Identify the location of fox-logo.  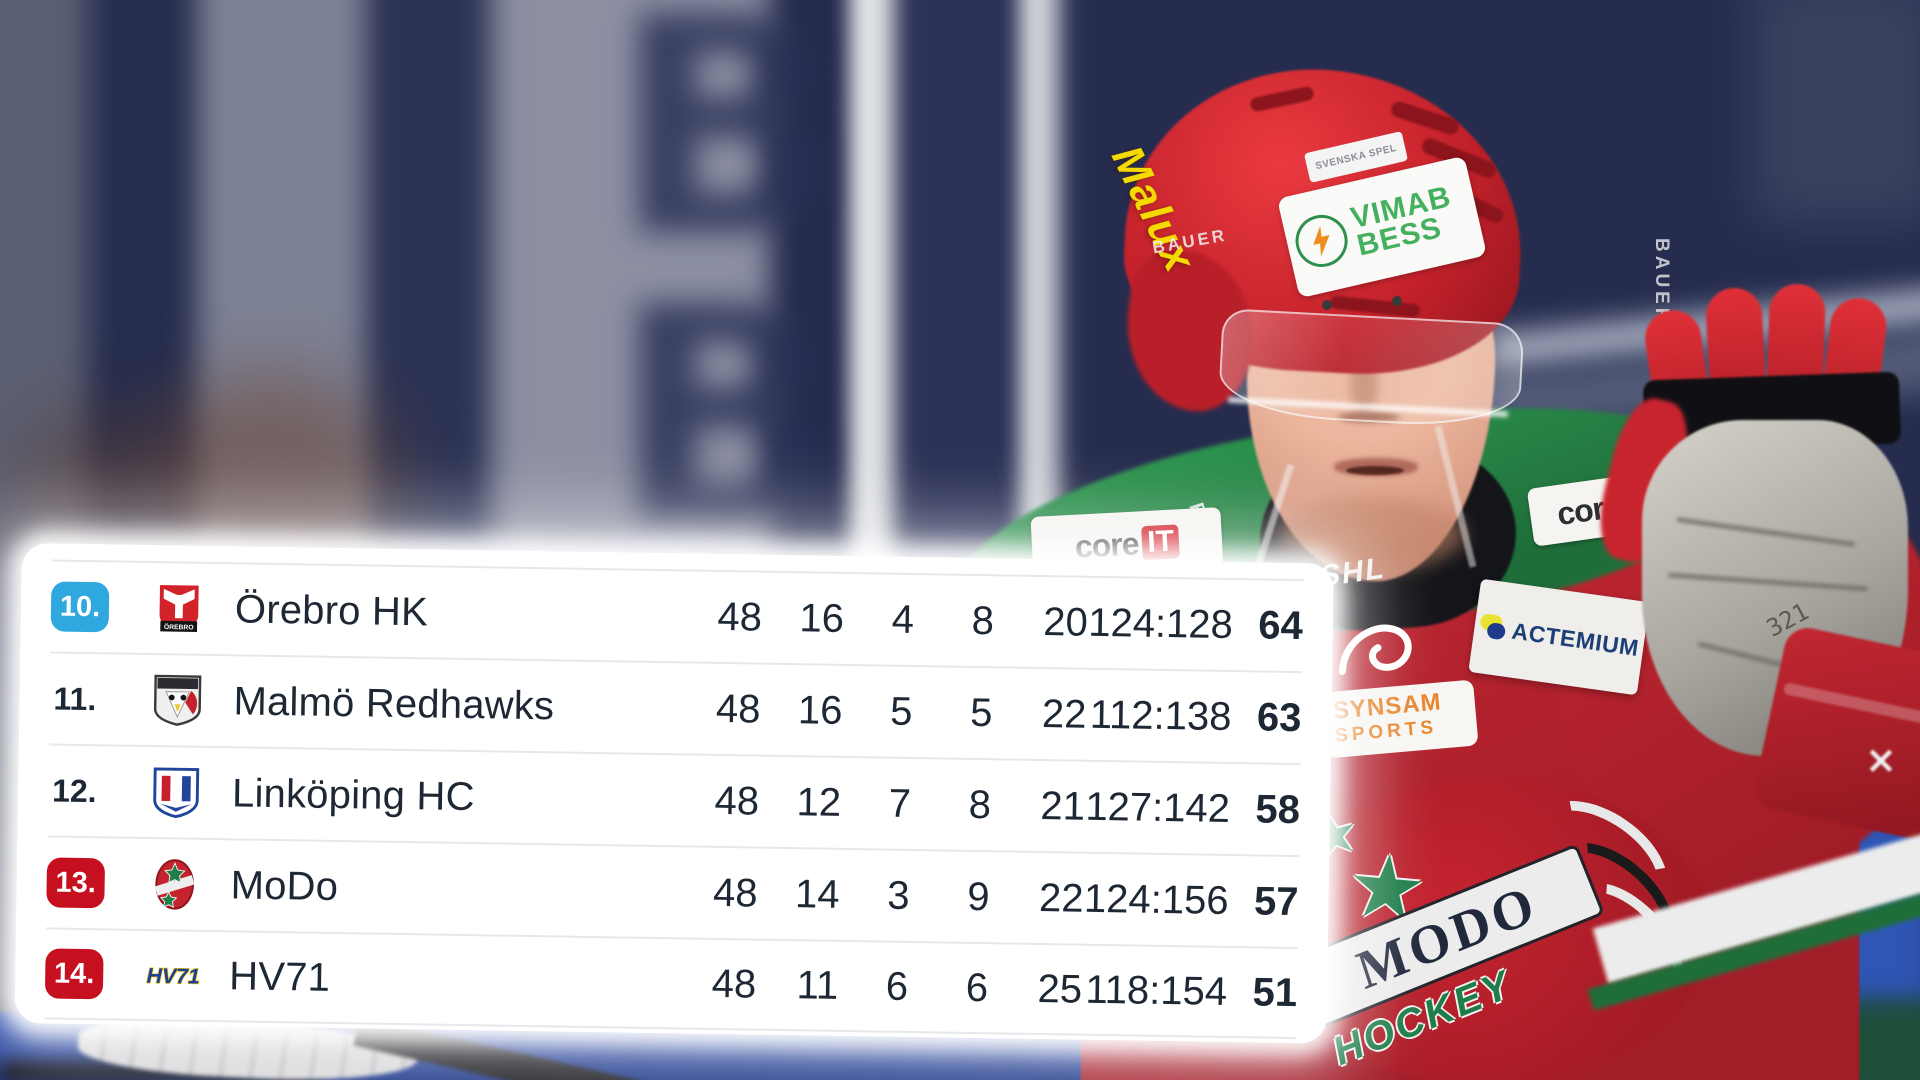
(1375, 649).